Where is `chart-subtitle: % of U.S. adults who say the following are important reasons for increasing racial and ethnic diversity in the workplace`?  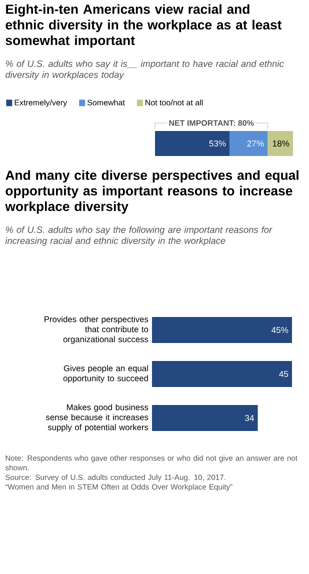
chart-subtitle: % of U.S. adults who say the following are important reasons for increasing racial and ethnic diversity in the workplace is located at coordinates (138, 236).